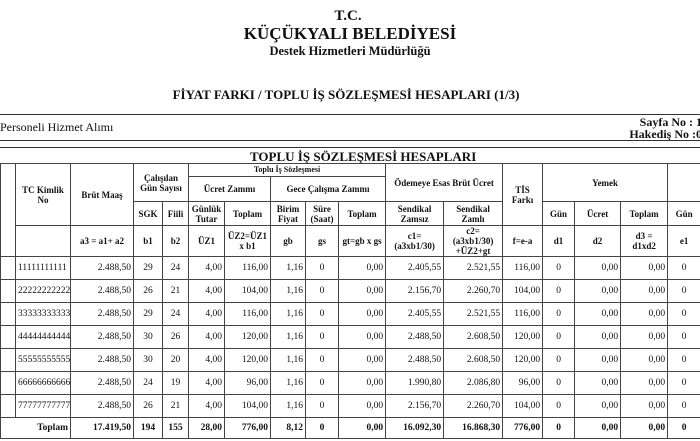  Describe the element at coordinates (206, 428) in the screenshot. I see `value-cell: 28,00` at that location.